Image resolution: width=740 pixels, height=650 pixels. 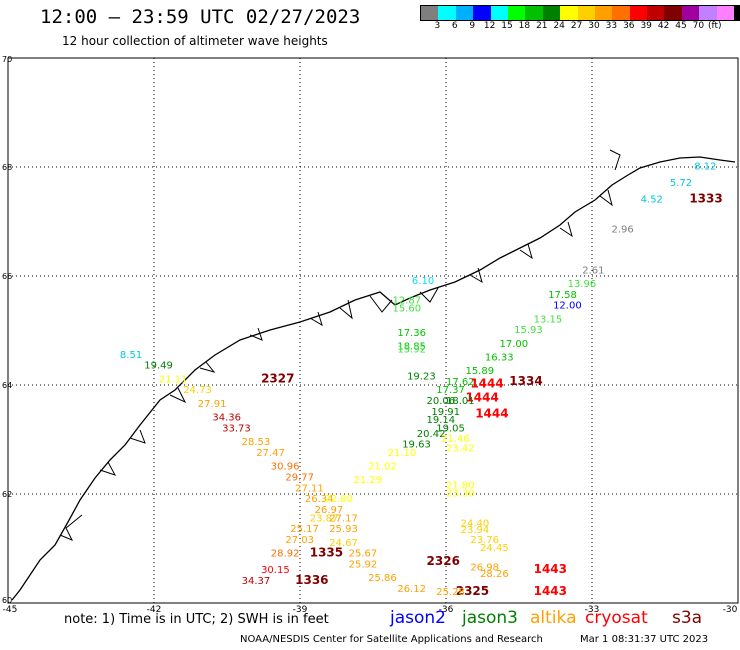 What do you see at coordinates (681, 26) in the screenshot?
I see `colorbar-label: 45` at bounding box center [681, 26].